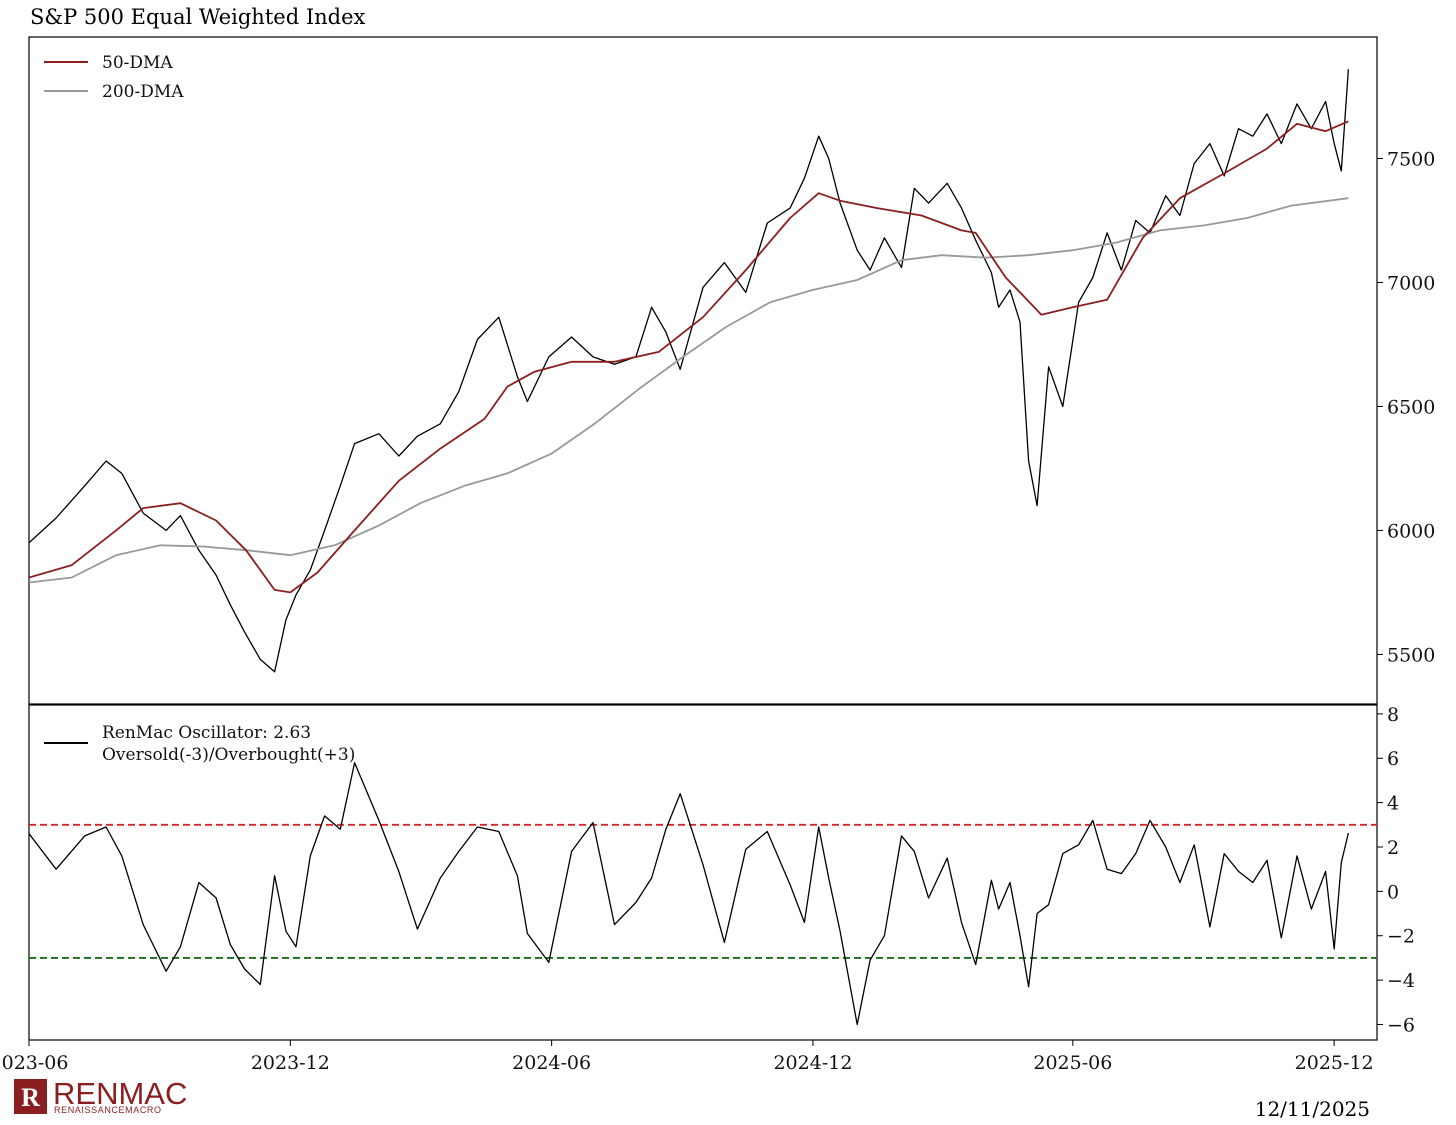 The image size is (1456, 1125). What do you see at coordinates (137, 63) in the screenshot?
I see `legend-50dma: 50-DMA` at bounding box center [137, 63].